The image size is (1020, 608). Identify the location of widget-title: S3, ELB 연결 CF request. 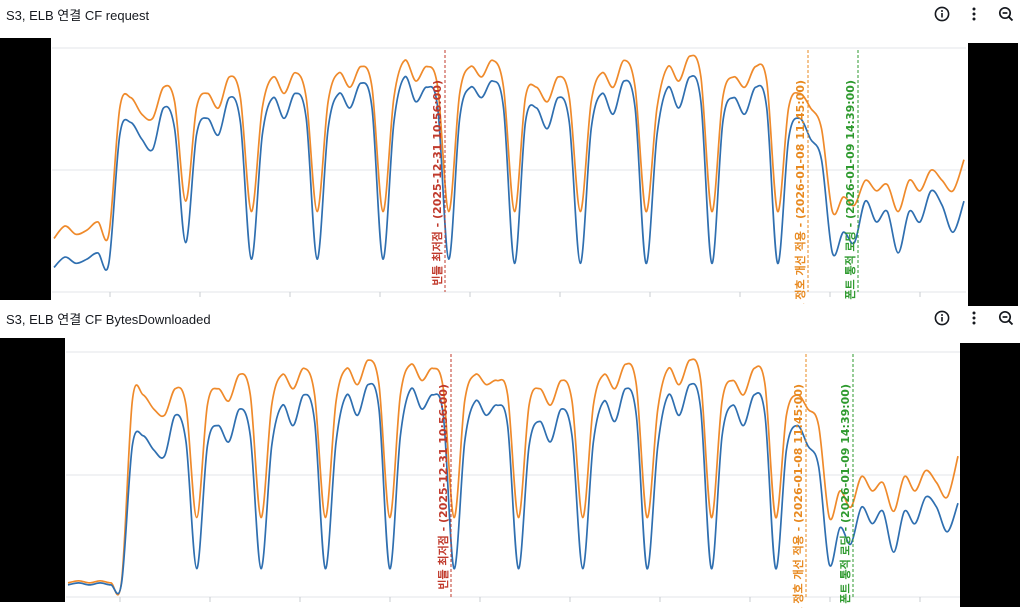
(78, 15).